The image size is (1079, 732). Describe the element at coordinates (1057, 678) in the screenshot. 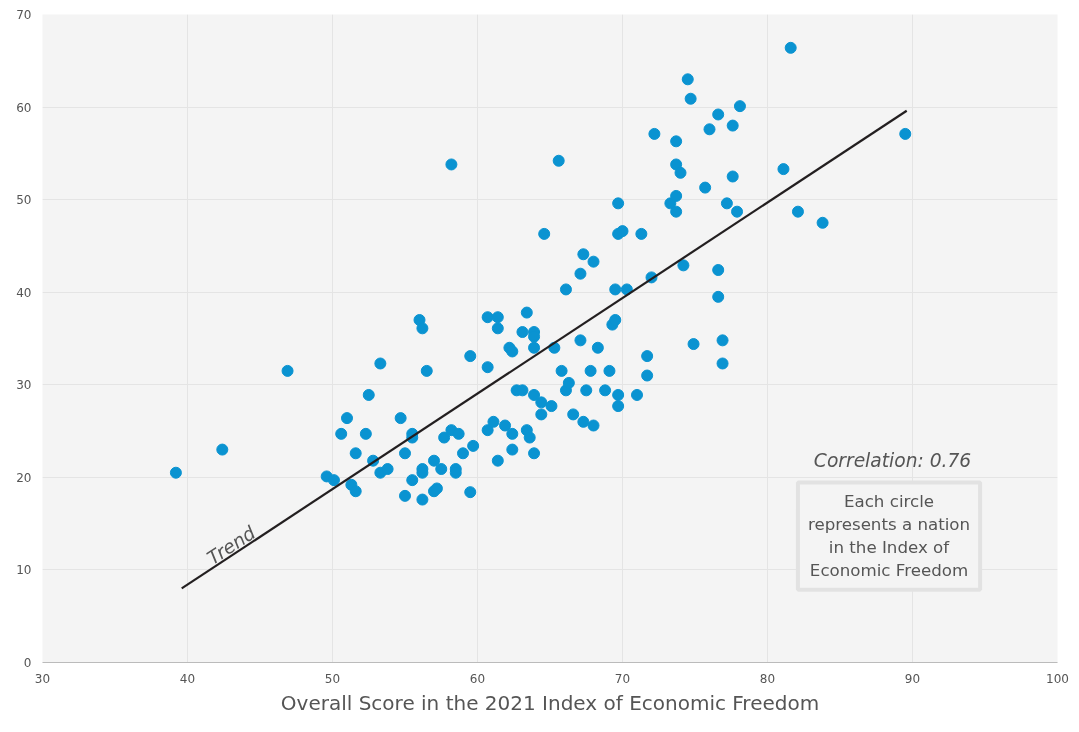

I see `x-tick-label: 100` at that location.